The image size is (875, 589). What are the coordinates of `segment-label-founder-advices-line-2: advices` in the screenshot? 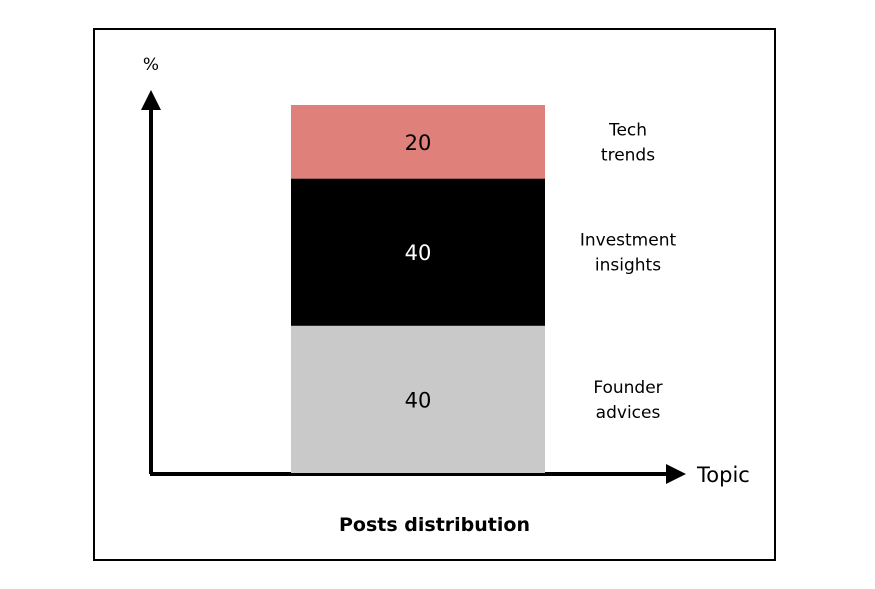 It's located at (628, 413).